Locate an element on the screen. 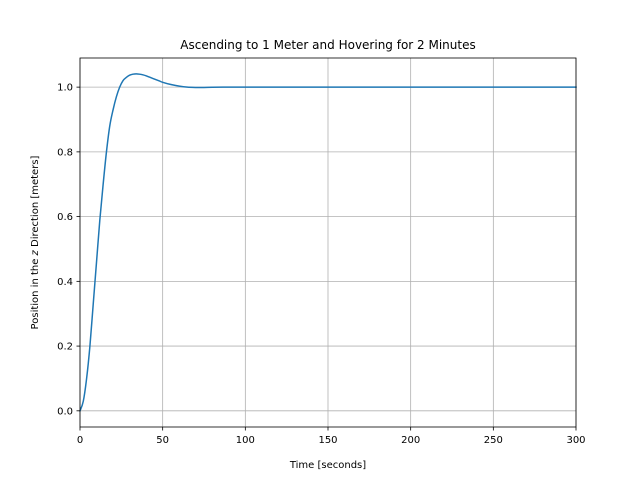 The image size is (640, 480). y-tick-label: 0.0 is located at coordinates (65, 411).